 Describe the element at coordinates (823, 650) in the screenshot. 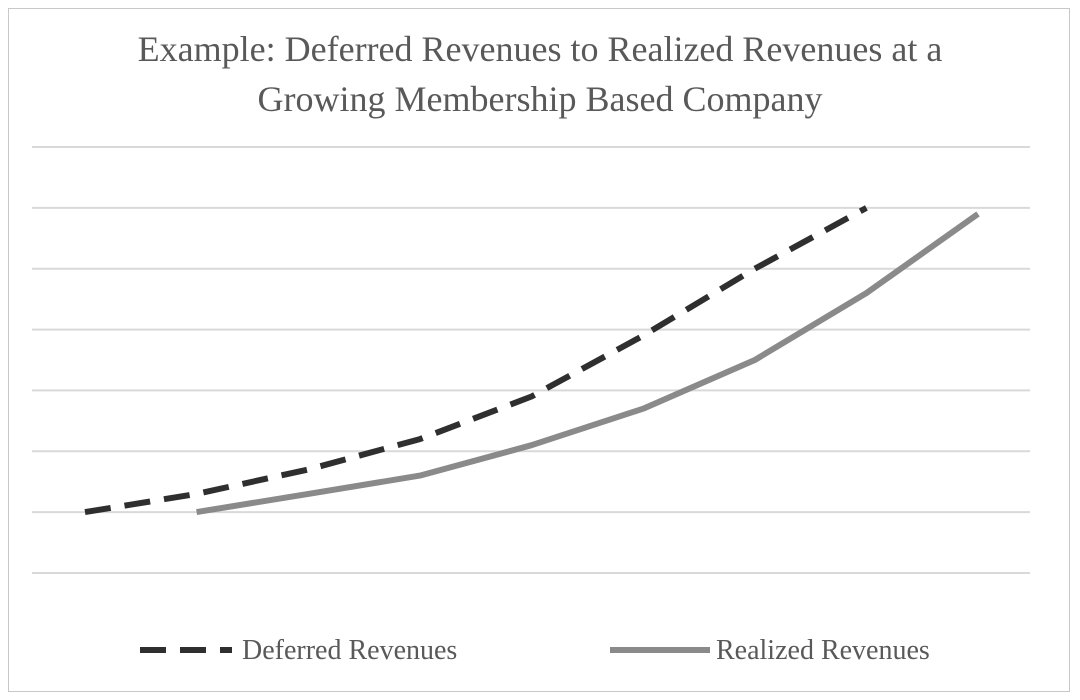

I see `legend-label-realized: Realized Revenues` at that location.